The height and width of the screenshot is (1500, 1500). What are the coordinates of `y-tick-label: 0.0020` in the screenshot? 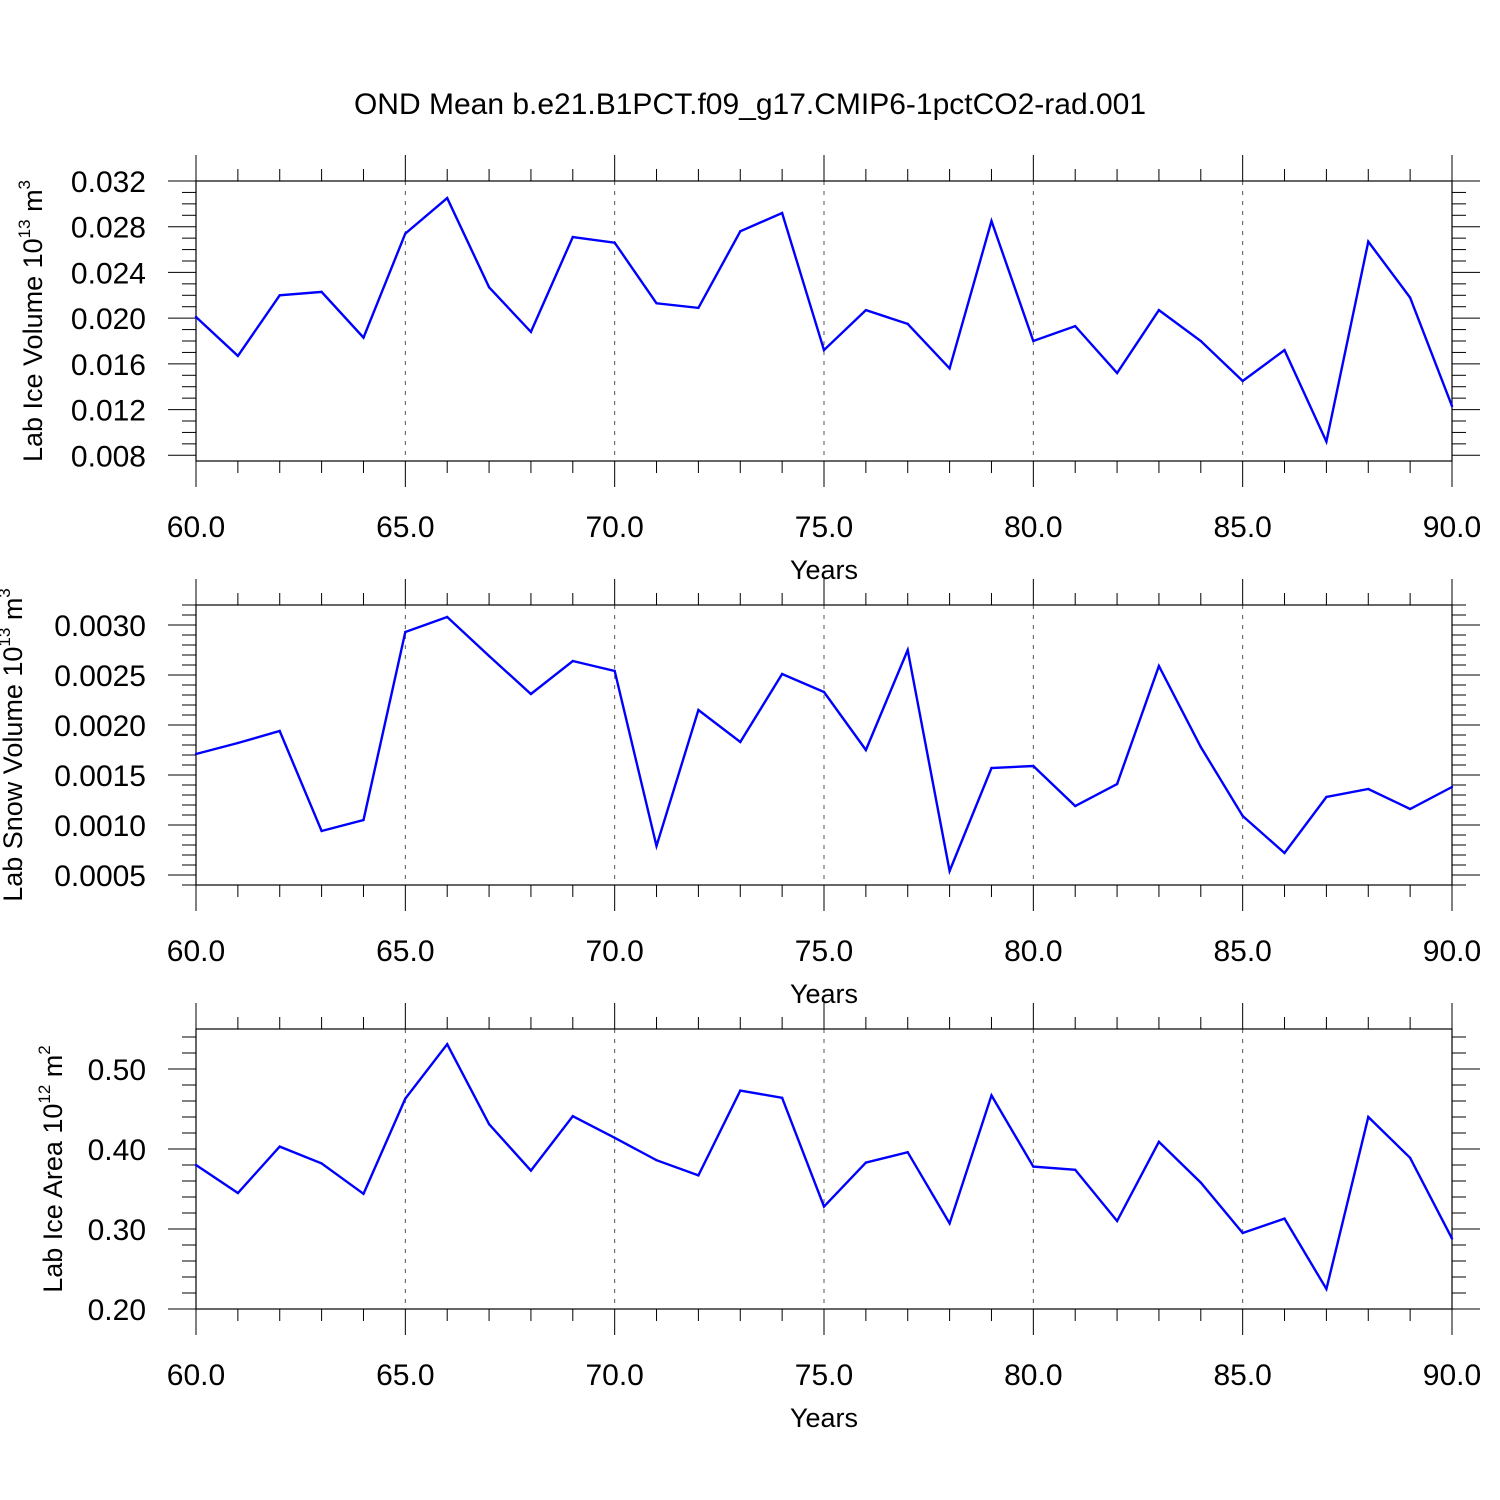 It's located at (100, 726).